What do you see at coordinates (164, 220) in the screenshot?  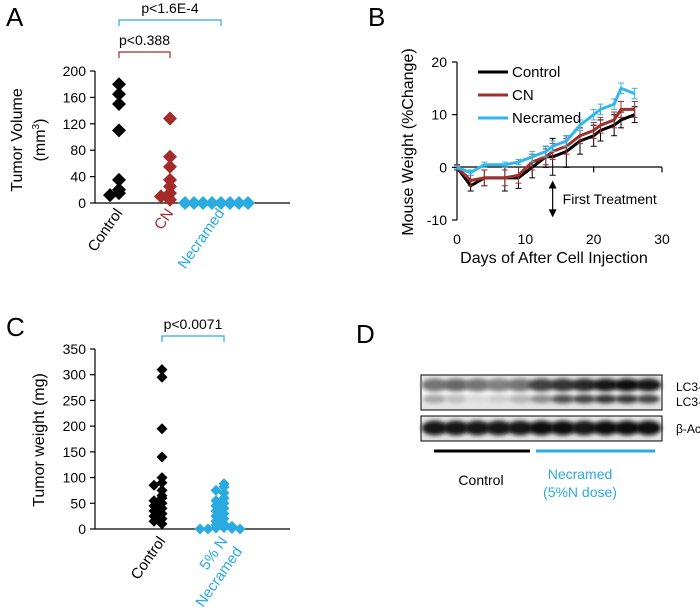 I see `x-category-label: CN` at bounding box center [164, 220].